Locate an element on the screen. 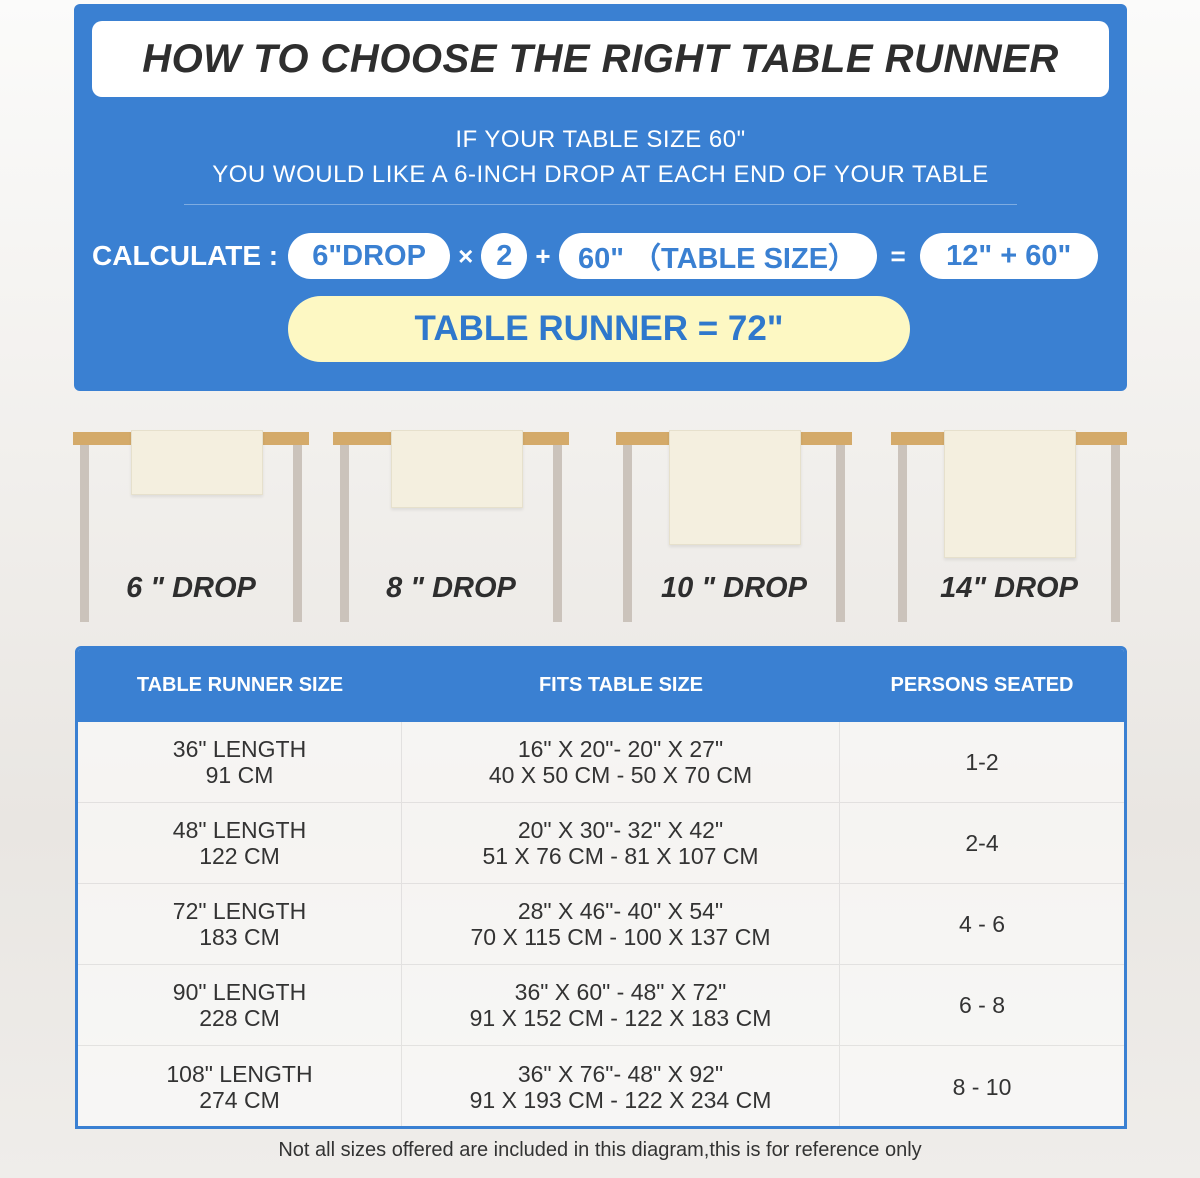 Image resolution: width=1200 pixels, height=1178 pixels. runner-size-cell: 48" LENGTH 122 CM is located at coordinates (240, 843).